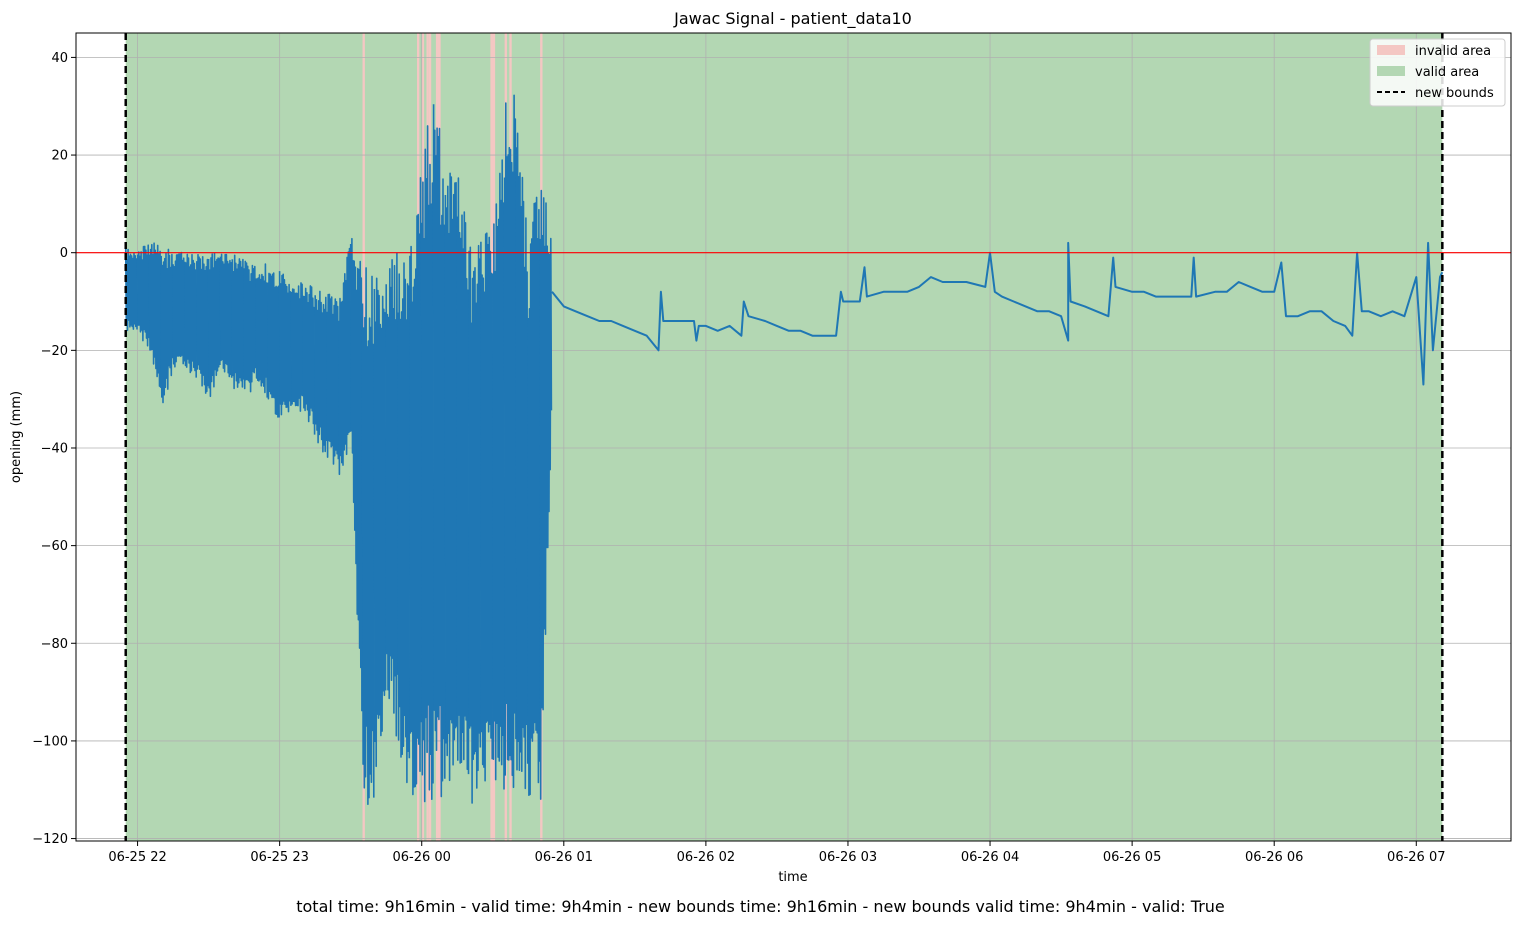 The height and width of the screenshot is (928, 1521). Describe the element at coordinates (1416, 857) in the screenshot. I see `x-tick-label: 06-26 07` at that location.